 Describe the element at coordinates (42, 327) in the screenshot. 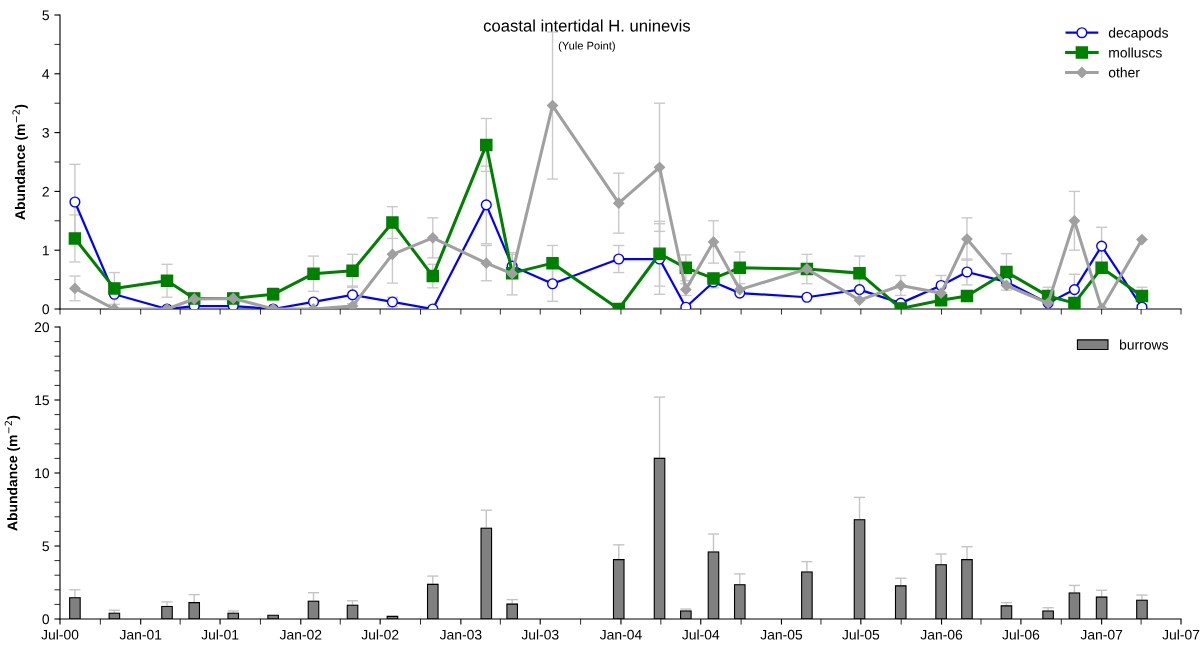

I see `y-tick-label: 20` at that location.